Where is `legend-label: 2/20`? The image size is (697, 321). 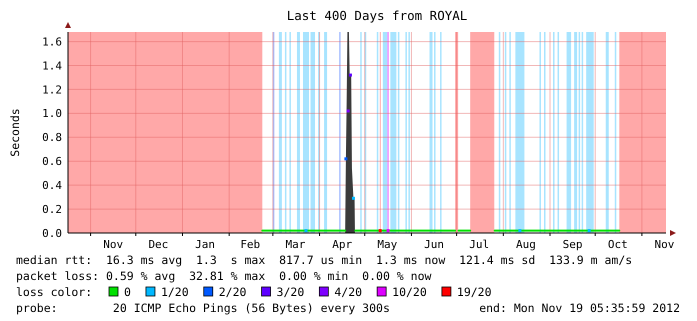
legend-label: 2/20 is located at coordinates (232, 292).